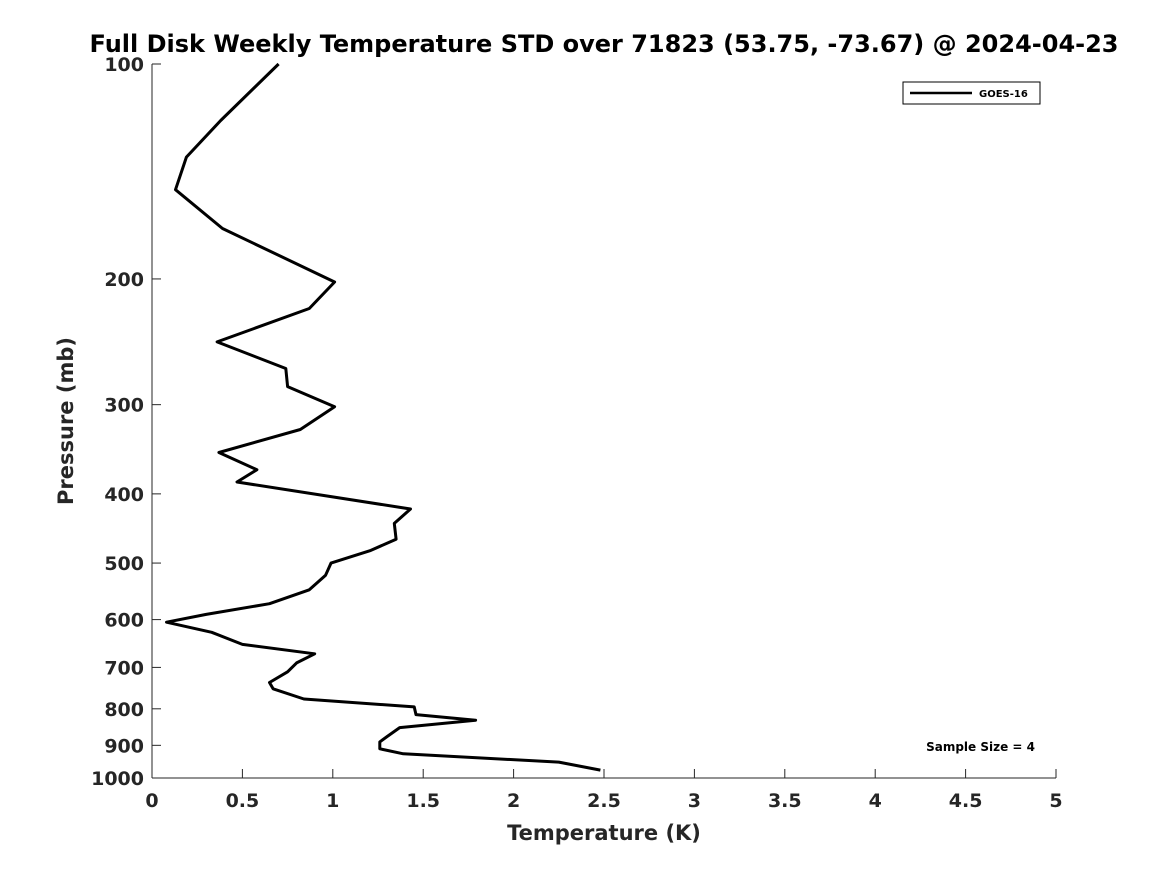 The width and height of the screenshot is (1167, 875). I want to click on y-tick-label: 1000, so click(117, 779).